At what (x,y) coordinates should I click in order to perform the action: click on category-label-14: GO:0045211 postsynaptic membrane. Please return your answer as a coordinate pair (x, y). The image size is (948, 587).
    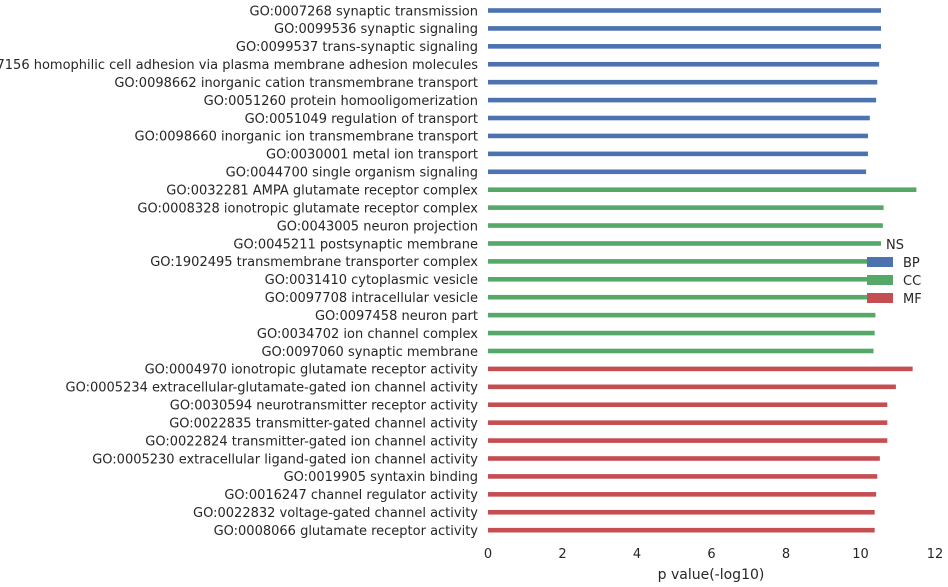
    Looking at the image, I should click on (355, 244).